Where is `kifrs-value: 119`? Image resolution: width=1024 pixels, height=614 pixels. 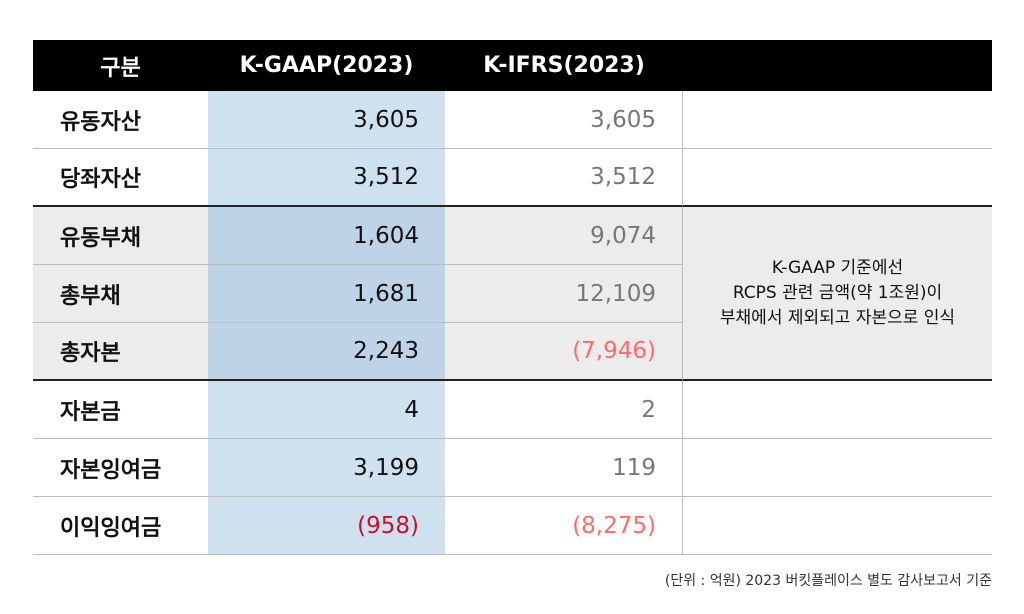
kifrs-value: 119 is located at coordinates (564, 468).